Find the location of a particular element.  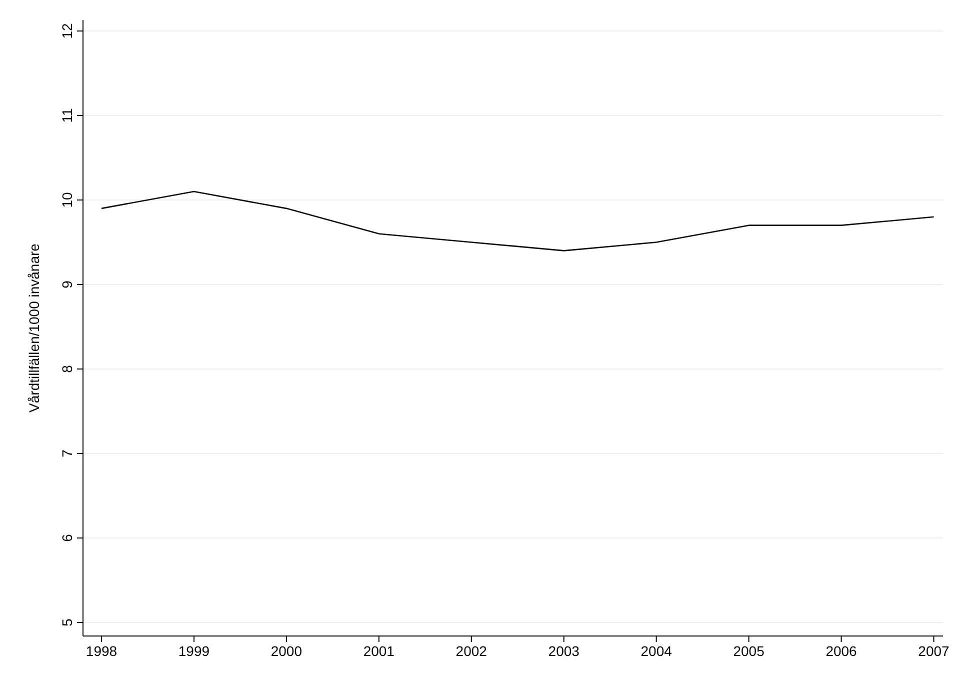

x-tick-label: 2007 is located at coordinates (934, 651).